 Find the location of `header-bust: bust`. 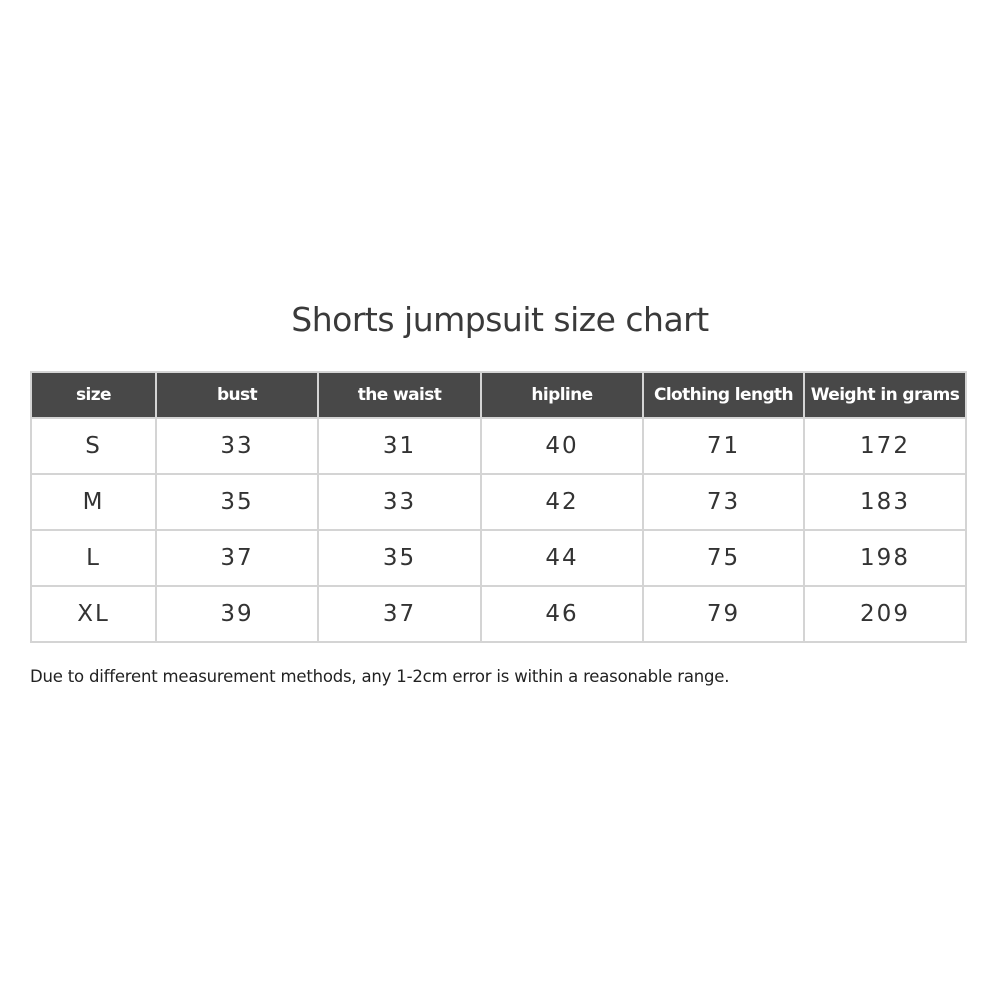

header-bust: bust is located at coordinates (237, 395).